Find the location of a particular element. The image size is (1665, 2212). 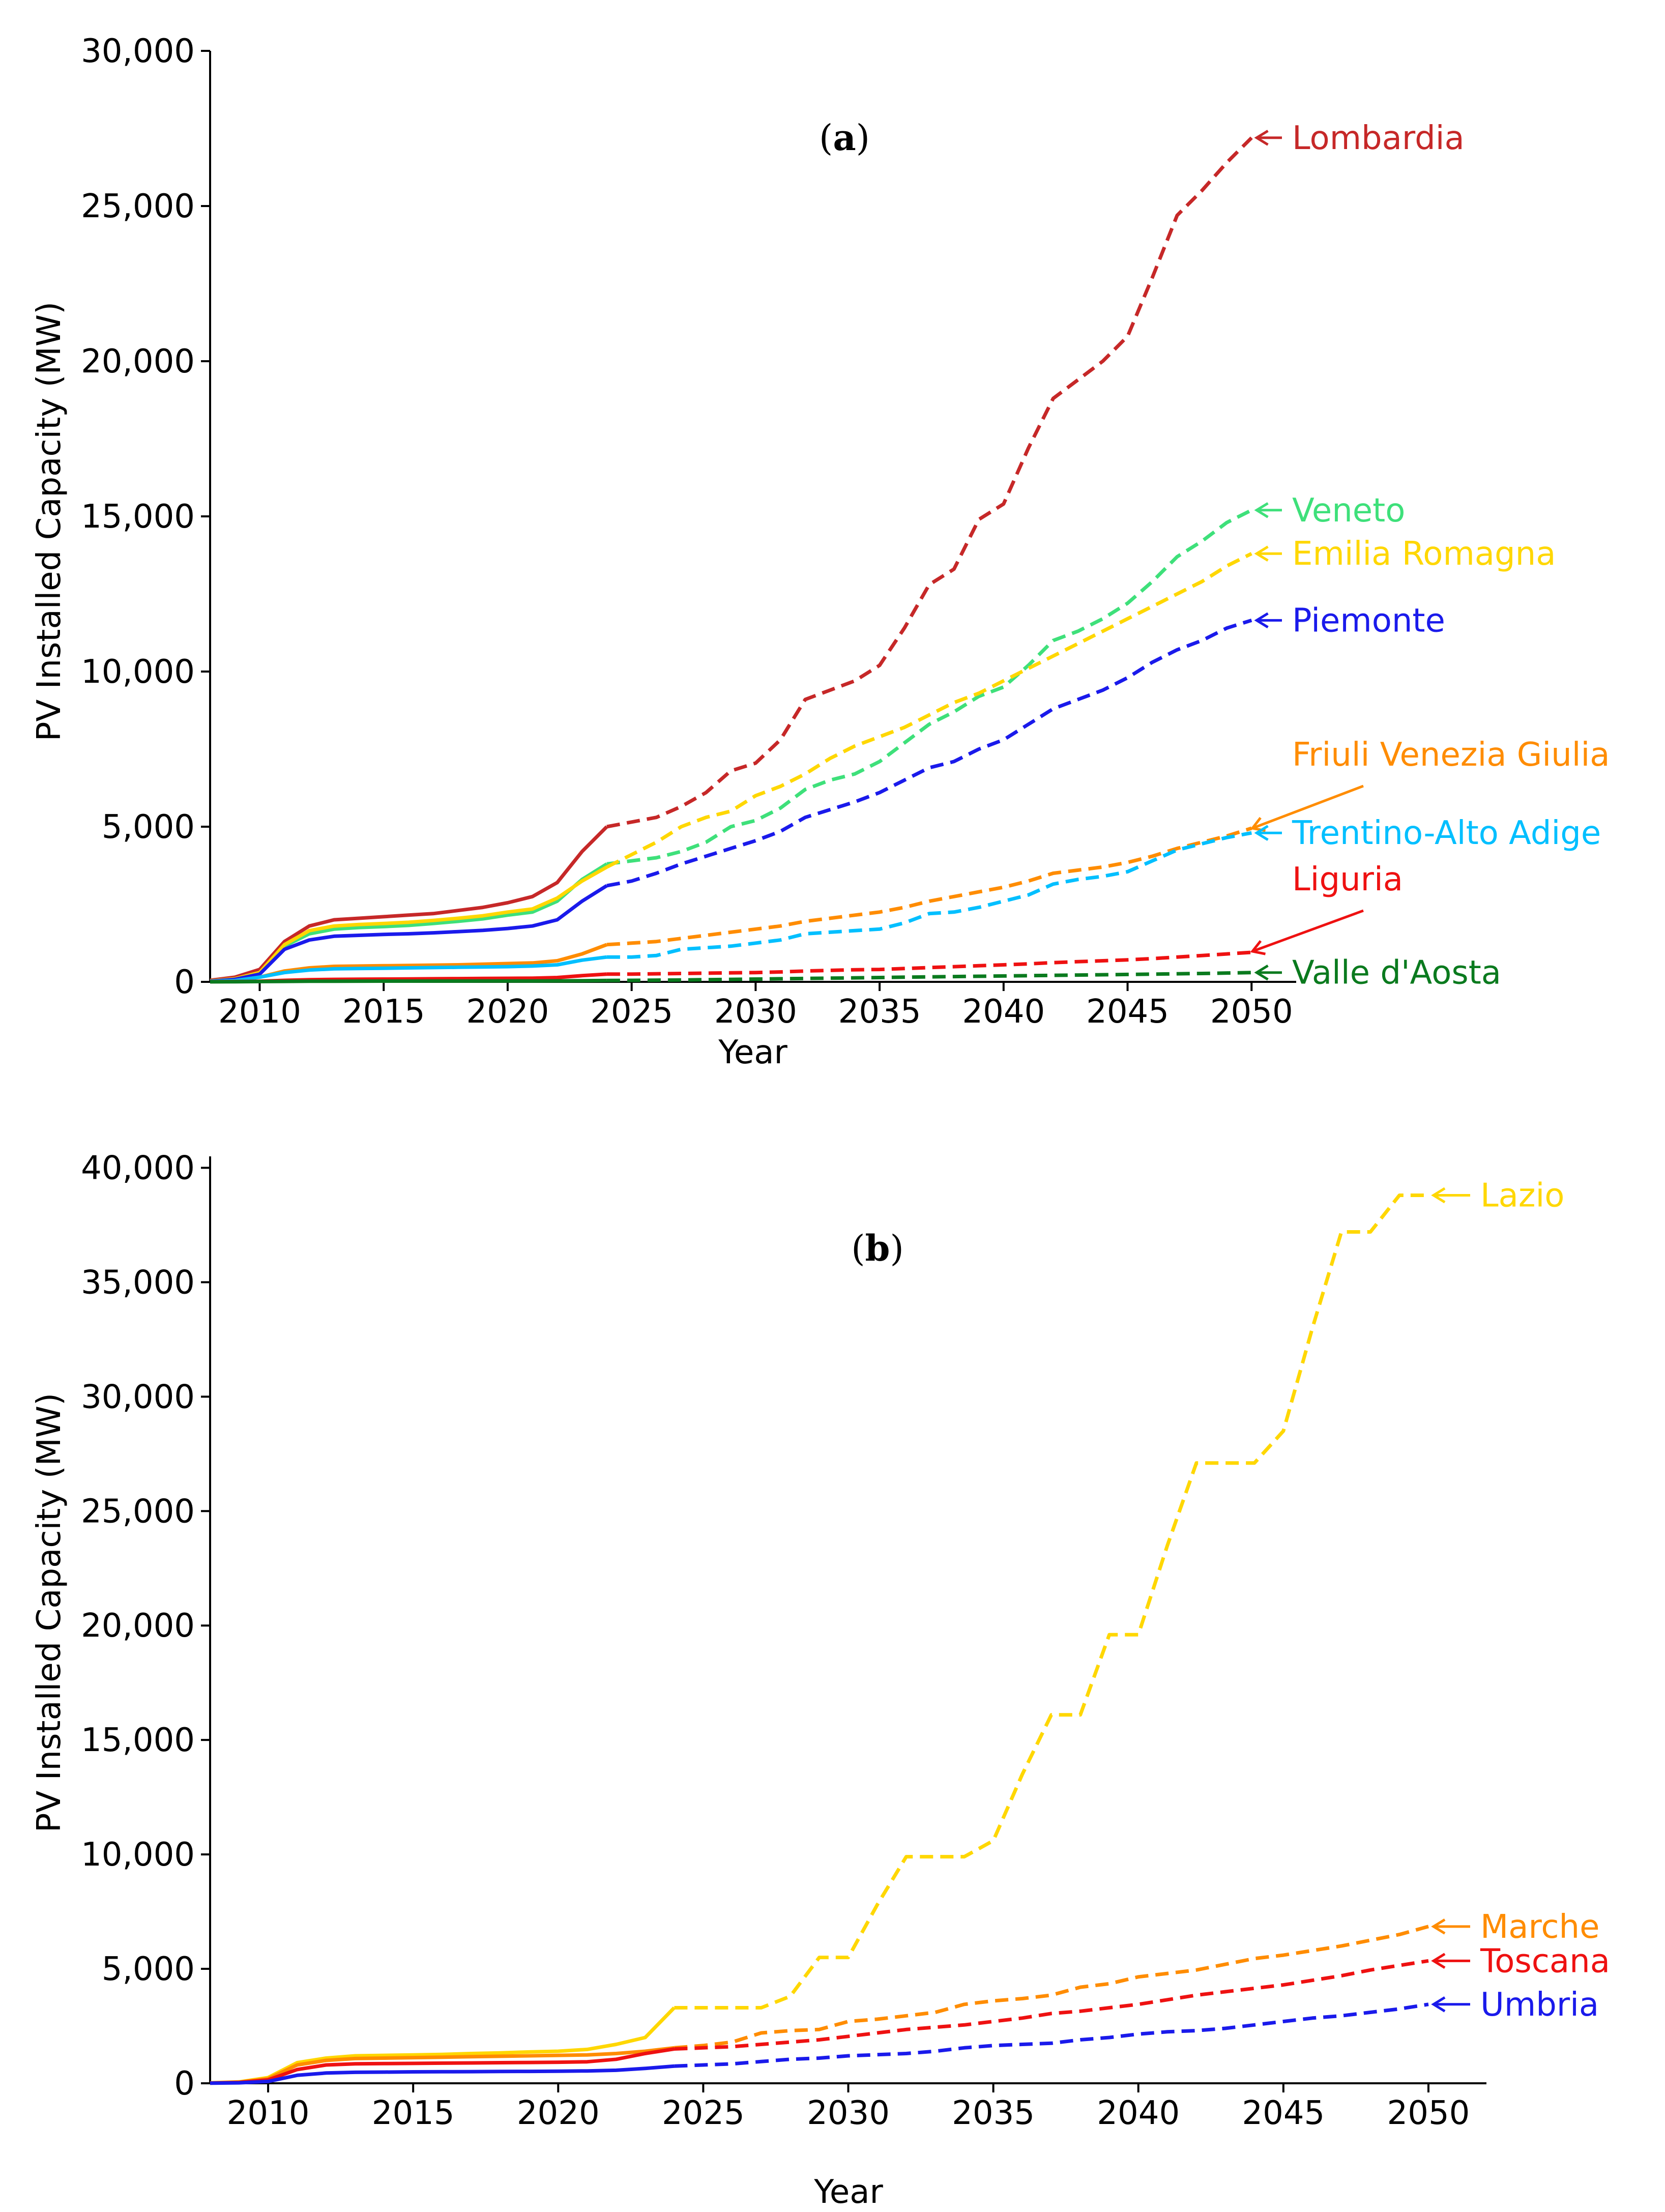

panel-b-marche-historical-line is located at coordinates (442, 2065).